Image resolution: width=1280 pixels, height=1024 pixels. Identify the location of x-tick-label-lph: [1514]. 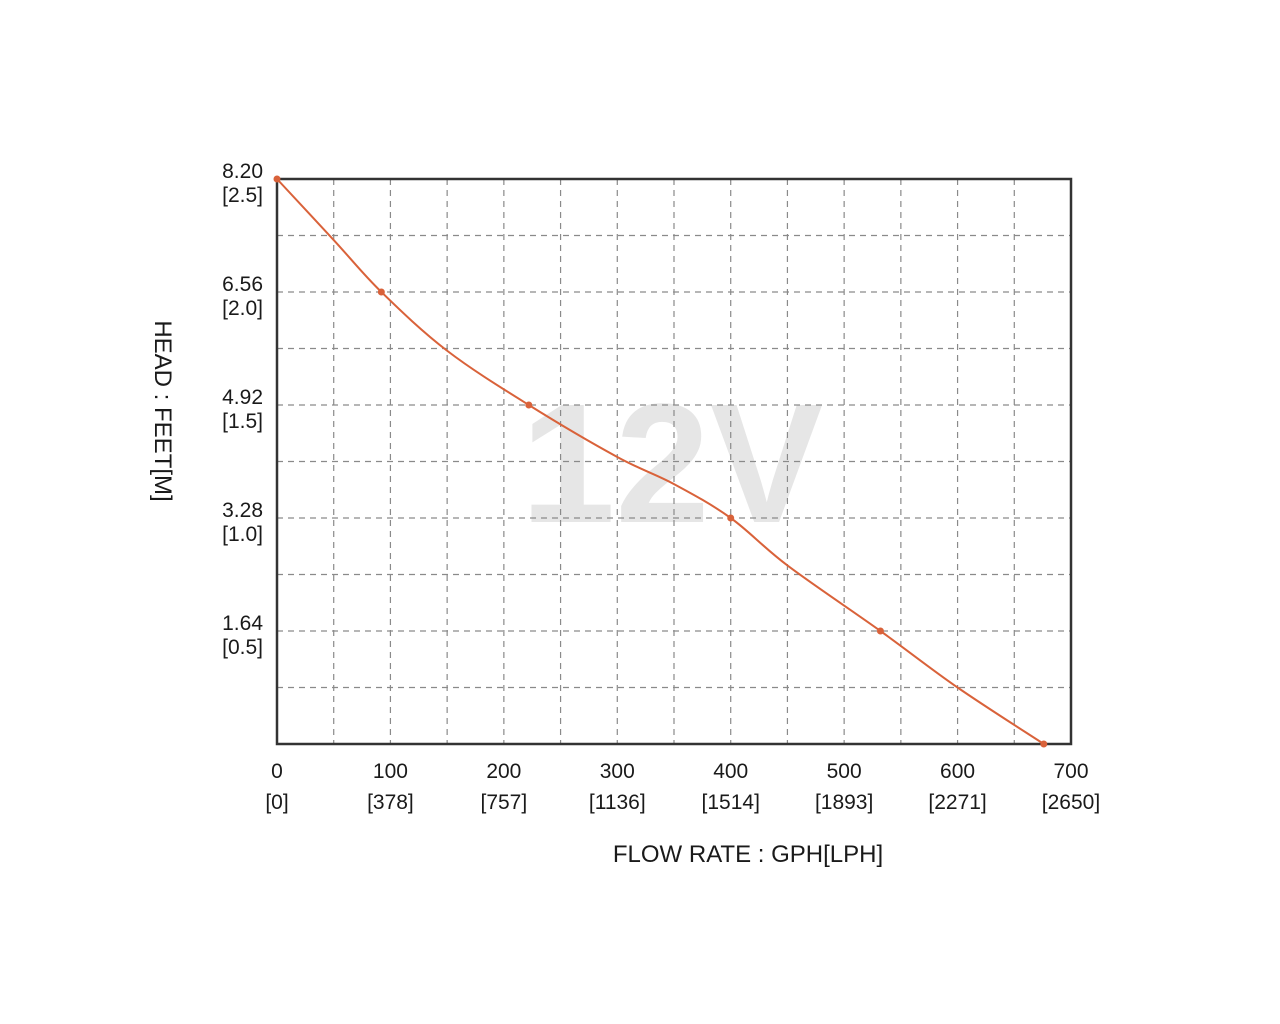
(731, 802).